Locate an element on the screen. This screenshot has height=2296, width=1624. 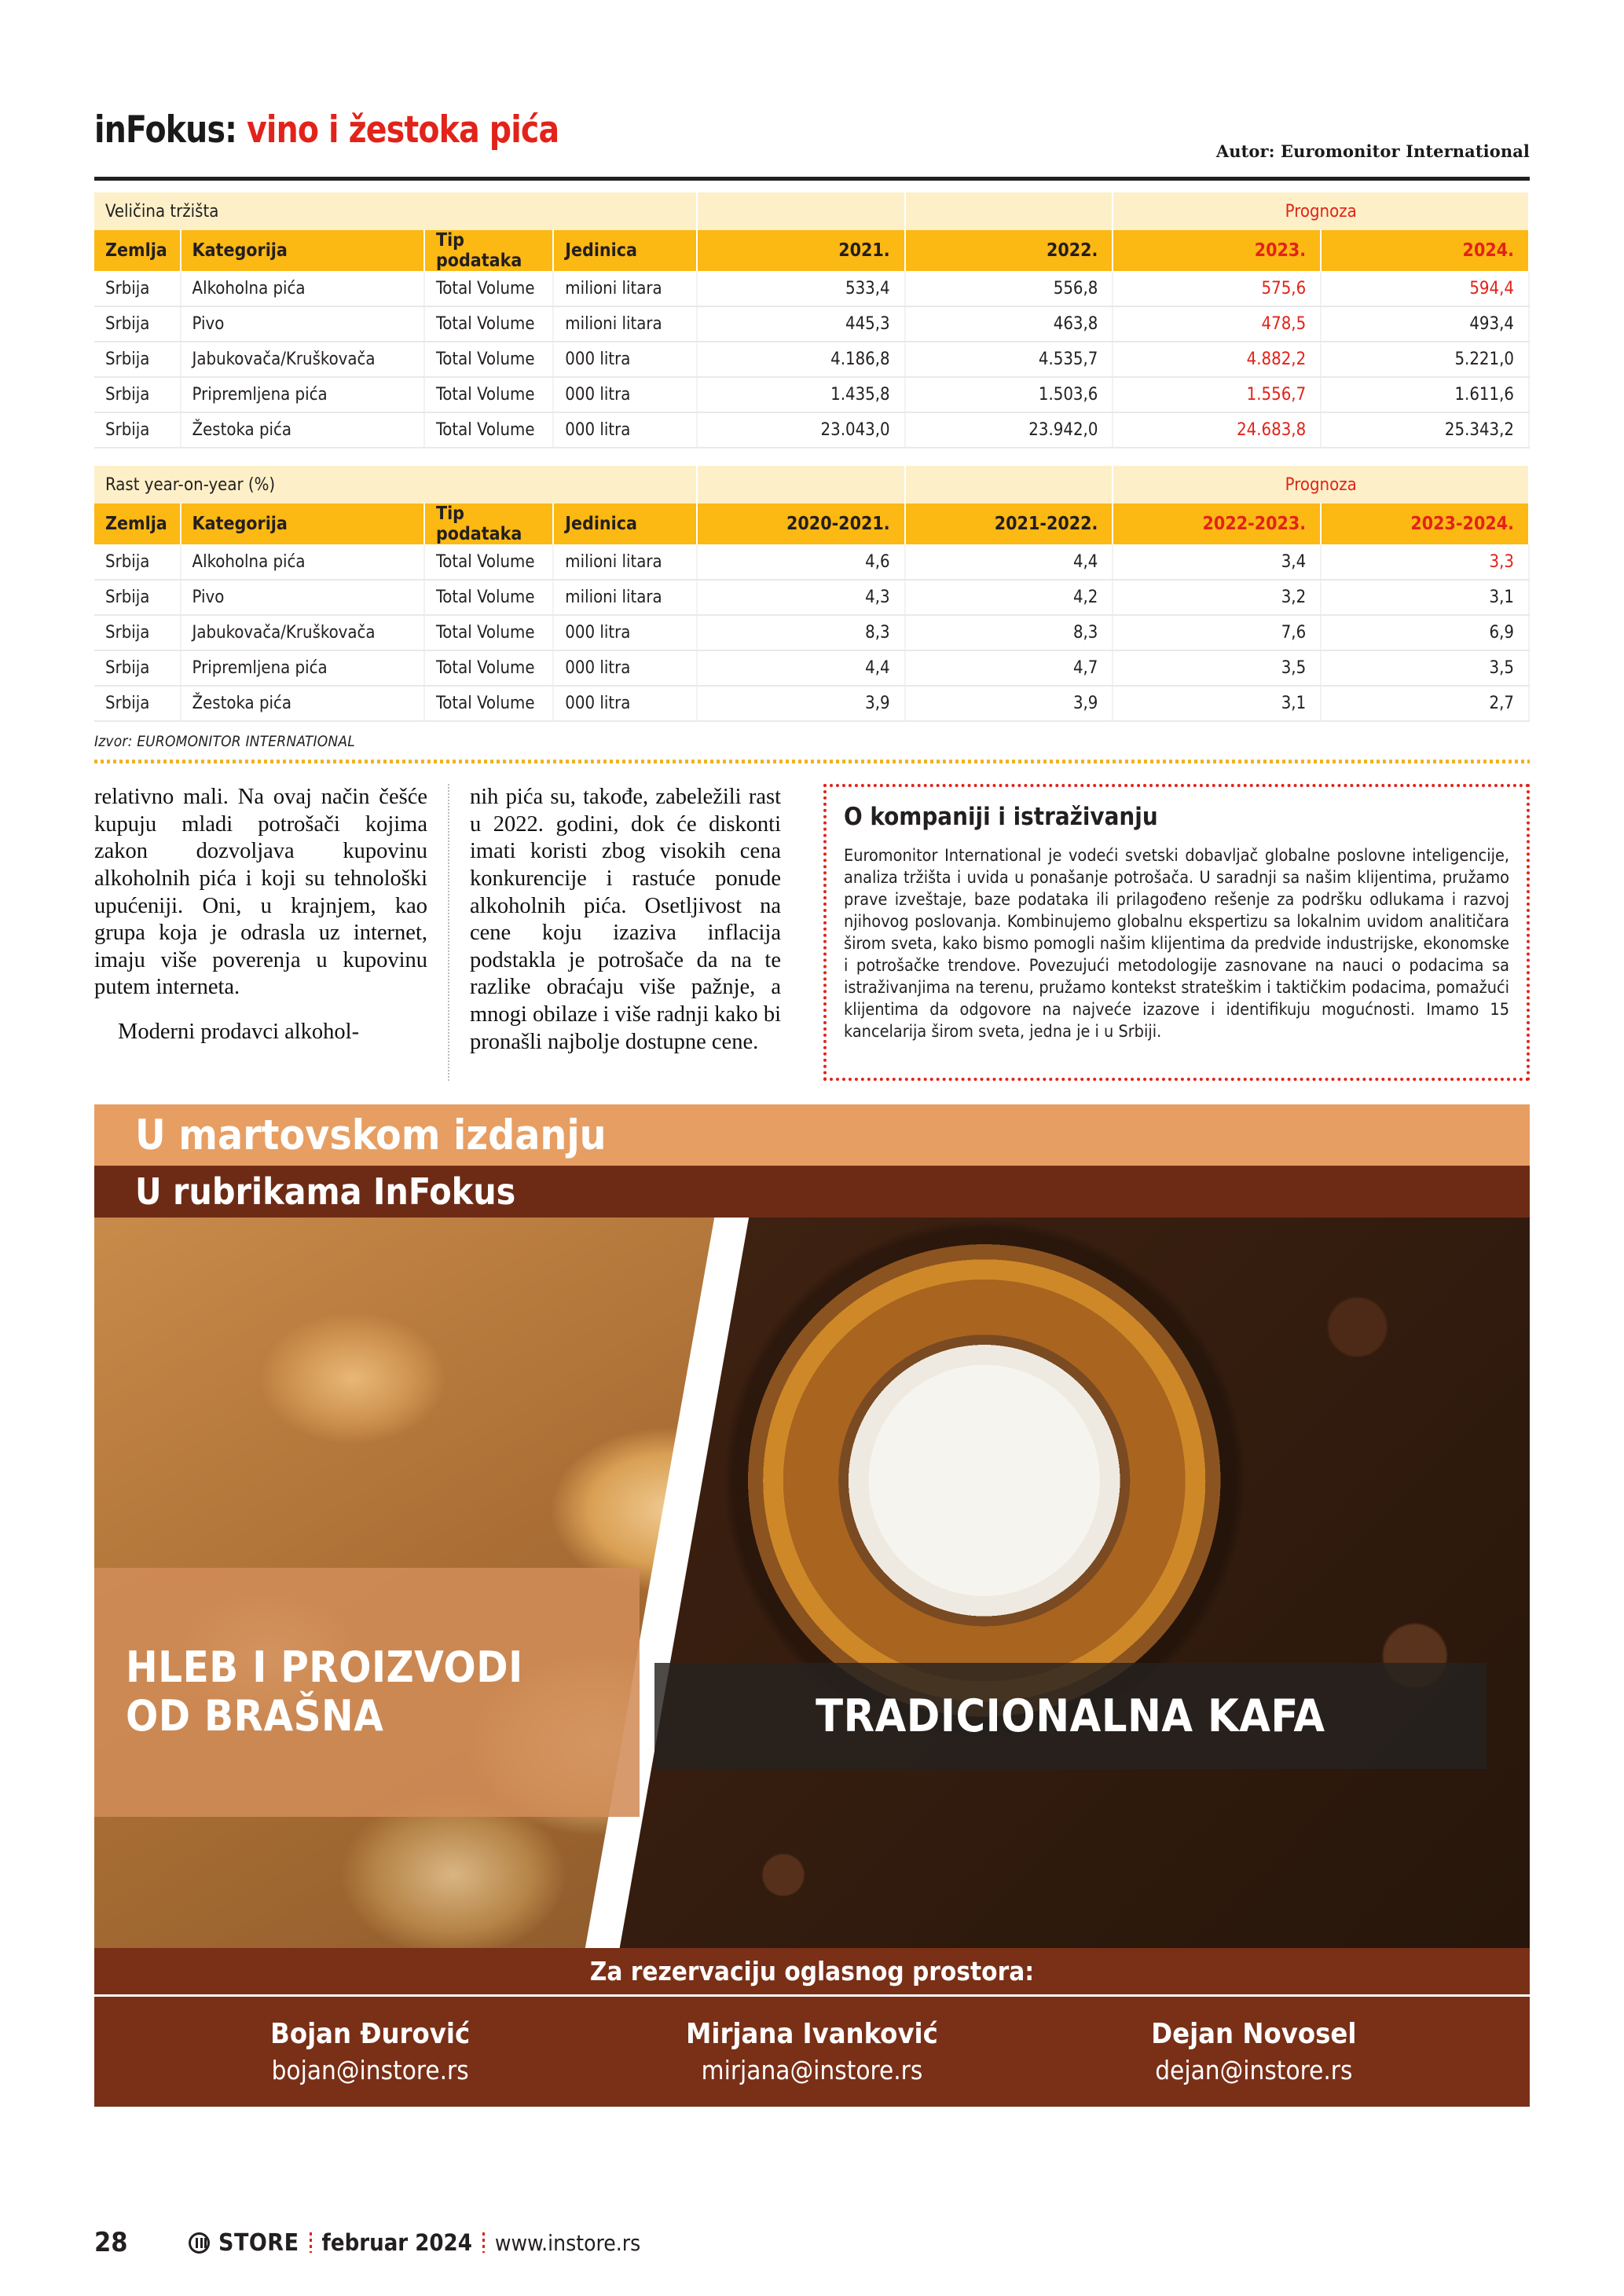
table-cell: 445,3 is located at coordinates (801, 324).